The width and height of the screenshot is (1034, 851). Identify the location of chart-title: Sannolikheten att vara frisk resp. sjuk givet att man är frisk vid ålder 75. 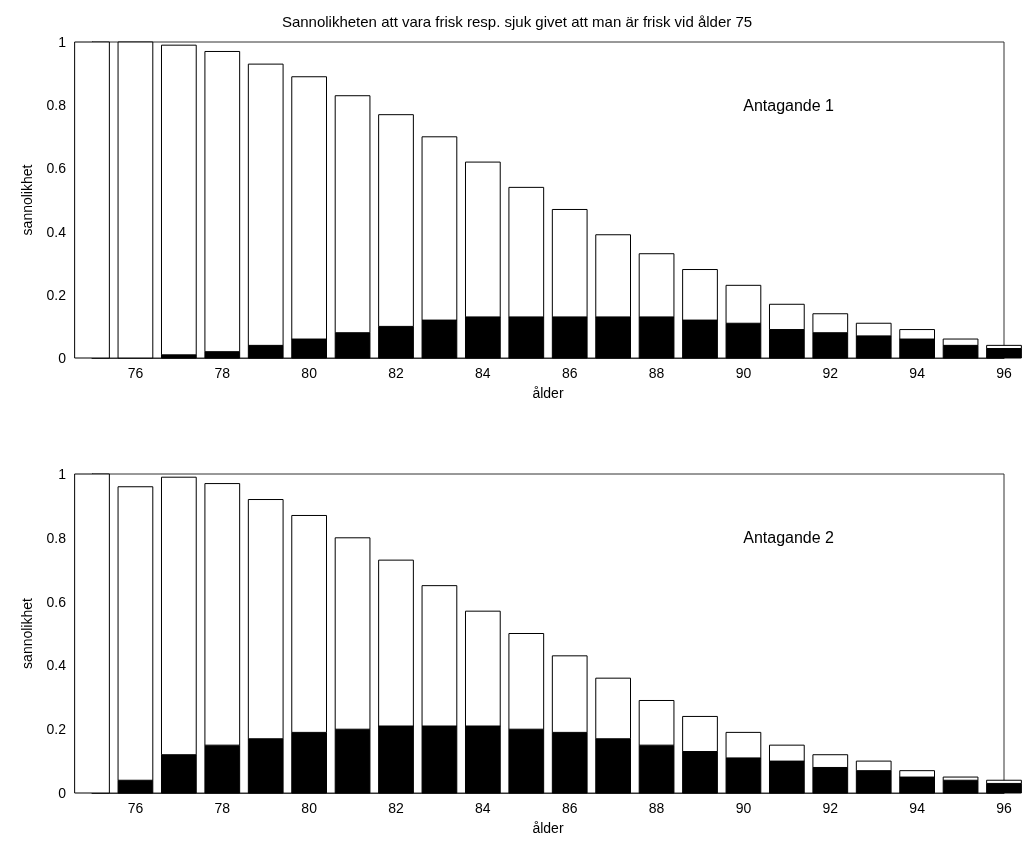
(517, 21).